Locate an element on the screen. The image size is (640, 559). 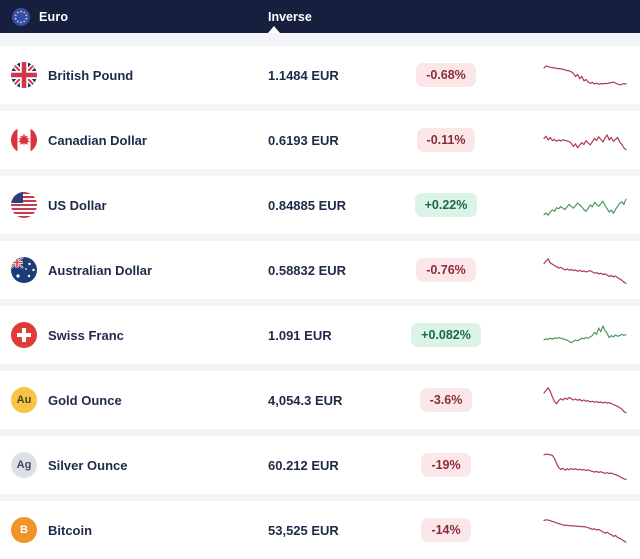
currency-row: Australian Dollar 0.58832 EUR -0.76% is located at coordinates (320, 270).